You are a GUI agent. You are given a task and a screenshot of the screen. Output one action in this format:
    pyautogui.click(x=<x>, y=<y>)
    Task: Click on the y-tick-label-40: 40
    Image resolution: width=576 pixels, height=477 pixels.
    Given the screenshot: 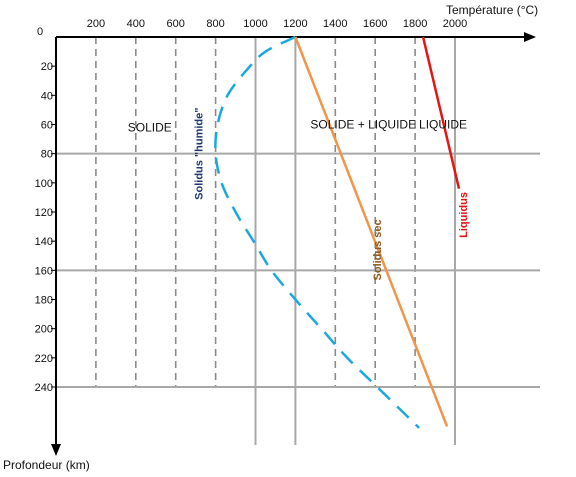 What is the action you would take?
    pyautogui.click(x=47, y=96)
    